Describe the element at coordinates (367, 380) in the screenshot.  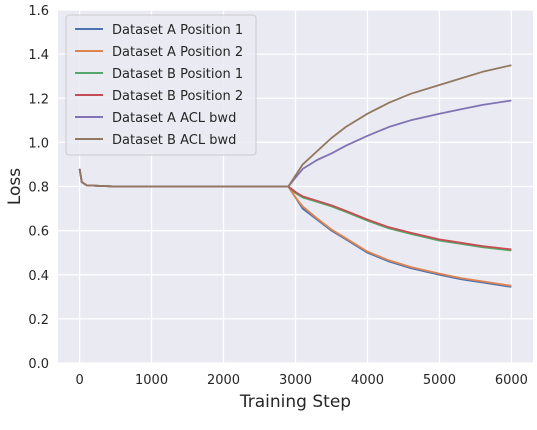
I see `x-tick-label: 4000` at that location.